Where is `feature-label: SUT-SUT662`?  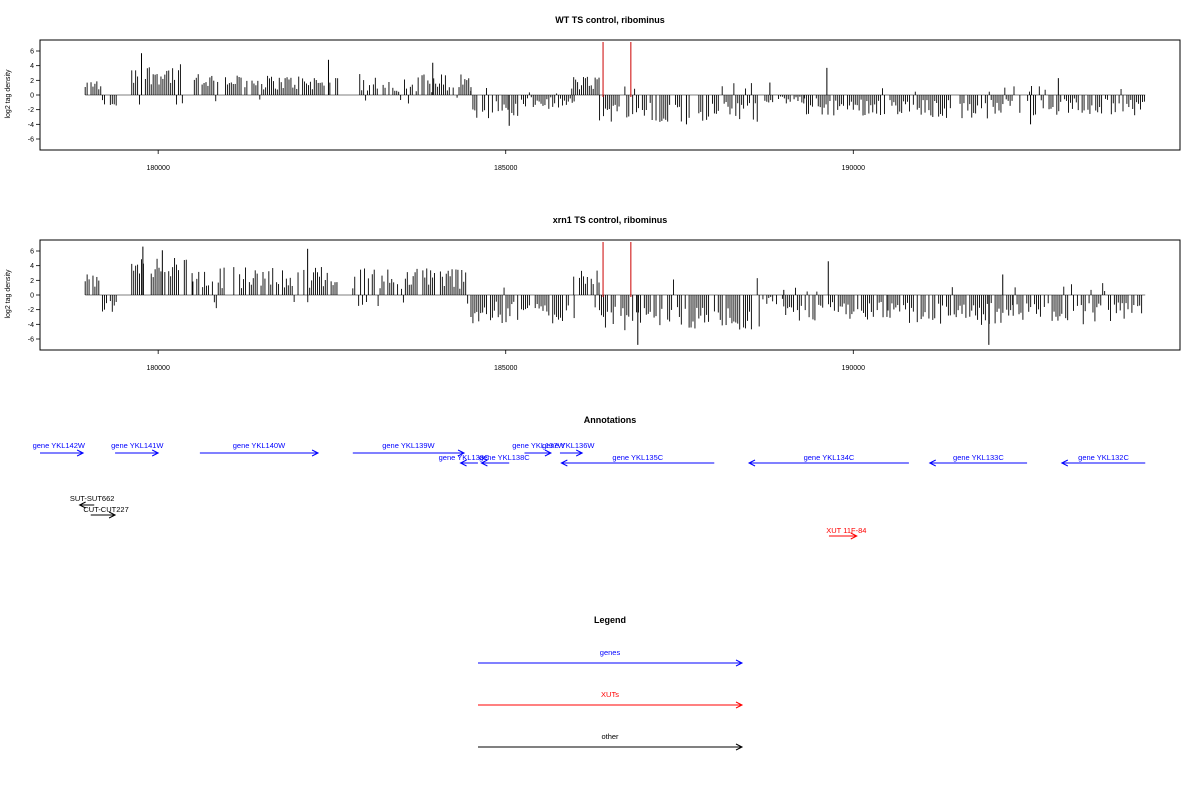 feature-label: SUT-SUT662 is located at coordinates (92, 498).